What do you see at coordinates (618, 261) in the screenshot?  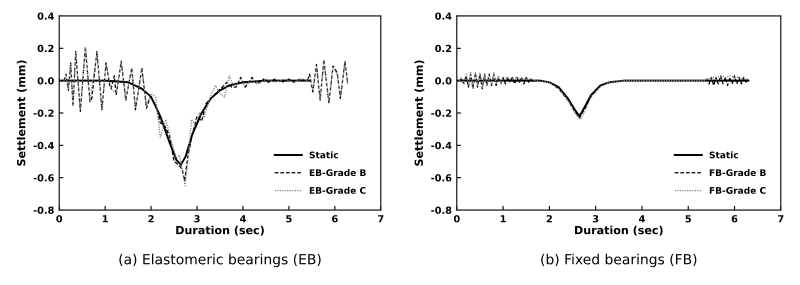 I see `text: (b) Fixed bearings (FB)` at bounding box center [618, 261].